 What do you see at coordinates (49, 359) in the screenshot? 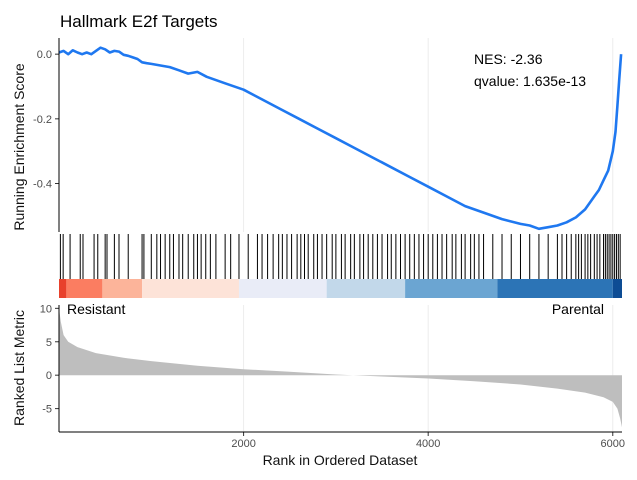
I see `ranked-y-ticks: 10 5 0 -5` at bounding box center [49, 359].